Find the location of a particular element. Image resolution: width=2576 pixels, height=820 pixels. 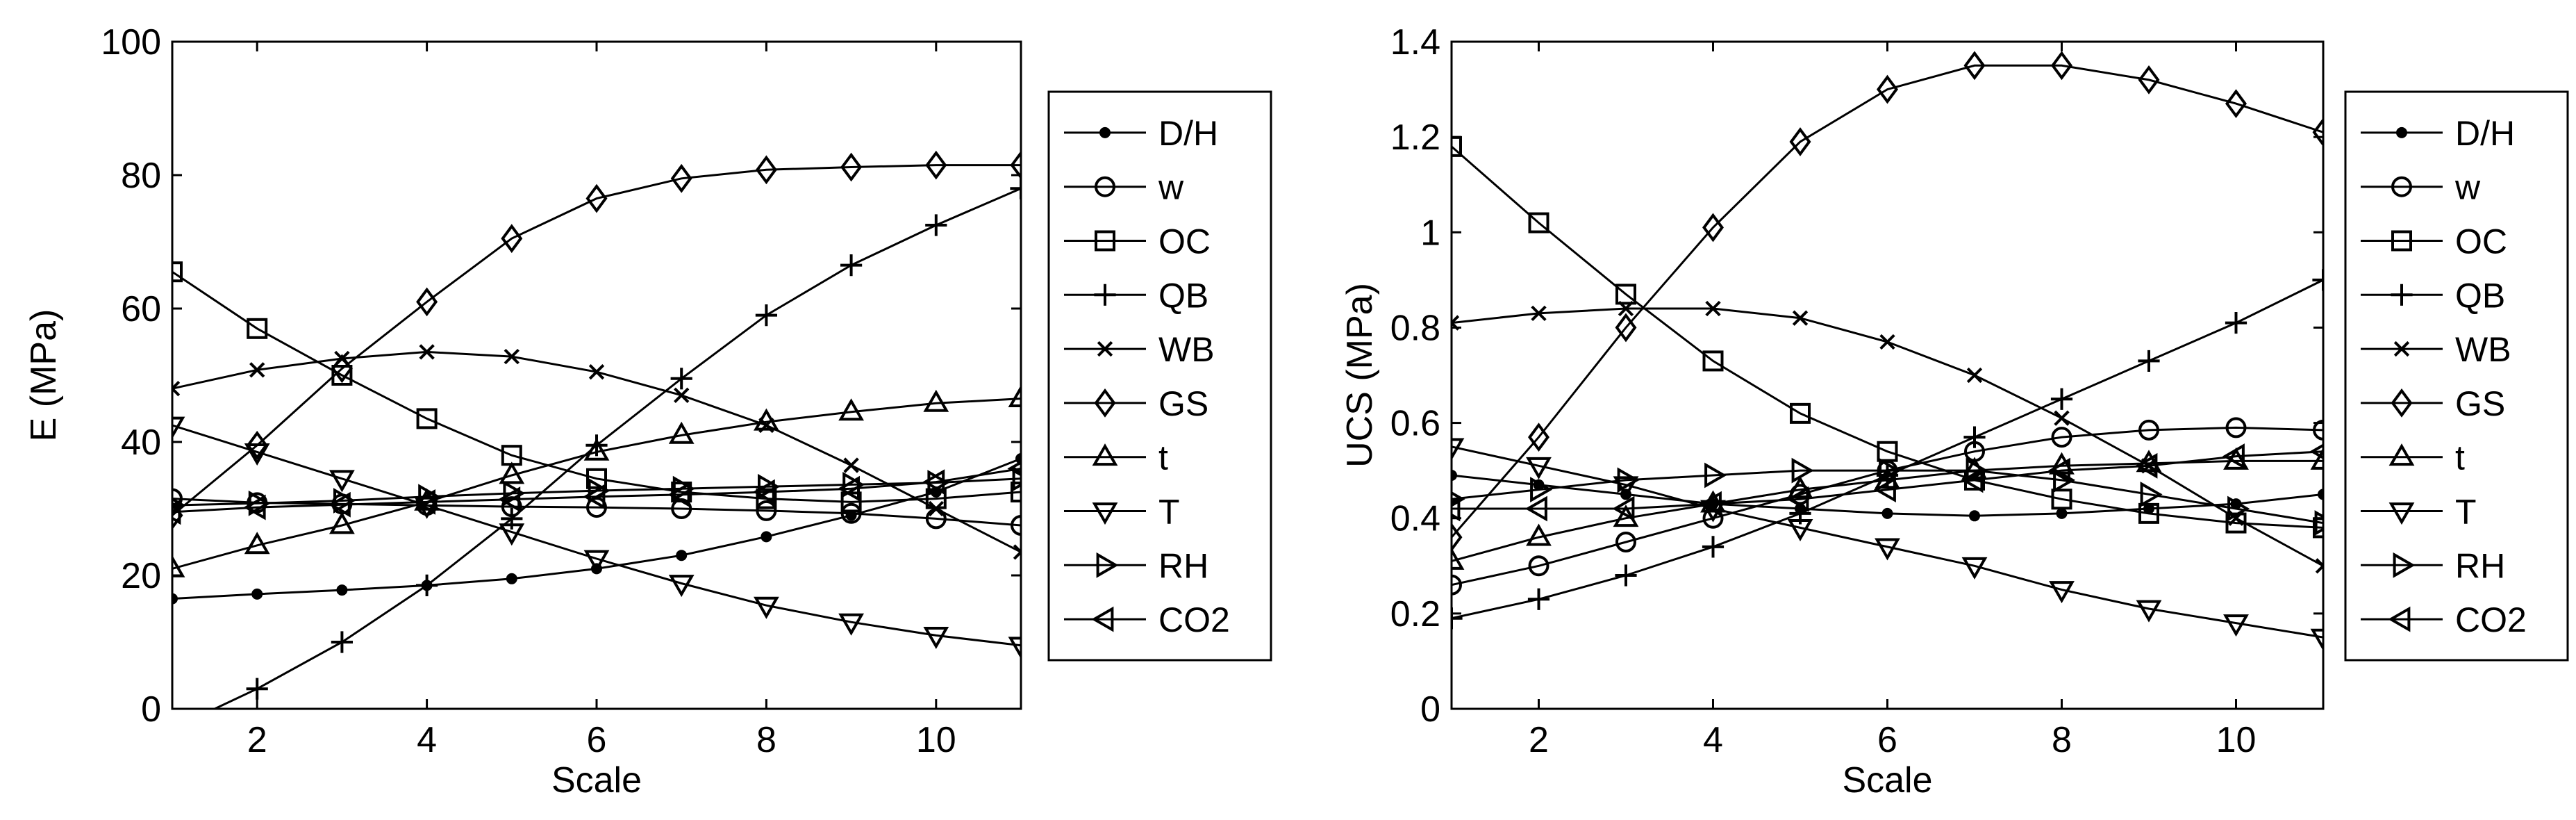

legend-item-gs: GS is located at coordinates (2433, 403).